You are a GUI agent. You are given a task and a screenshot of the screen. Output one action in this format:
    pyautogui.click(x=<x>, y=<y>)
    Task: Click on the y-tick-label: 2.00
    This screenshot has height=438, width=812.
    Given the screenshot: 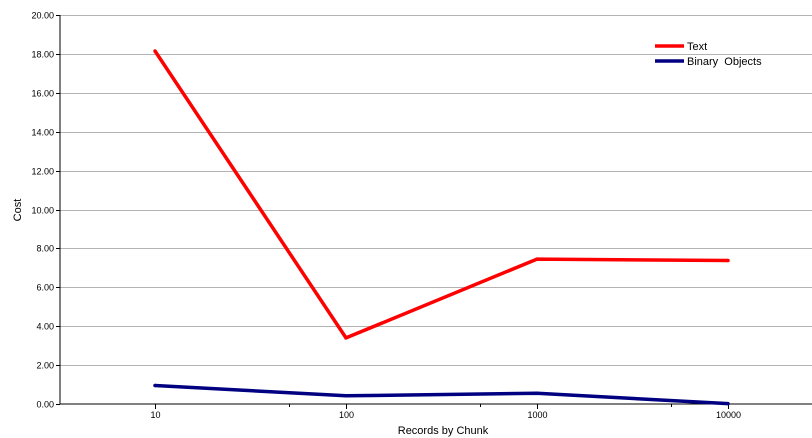 What is the action you would take?
    pyautogui.click(x=45, y=366)
    